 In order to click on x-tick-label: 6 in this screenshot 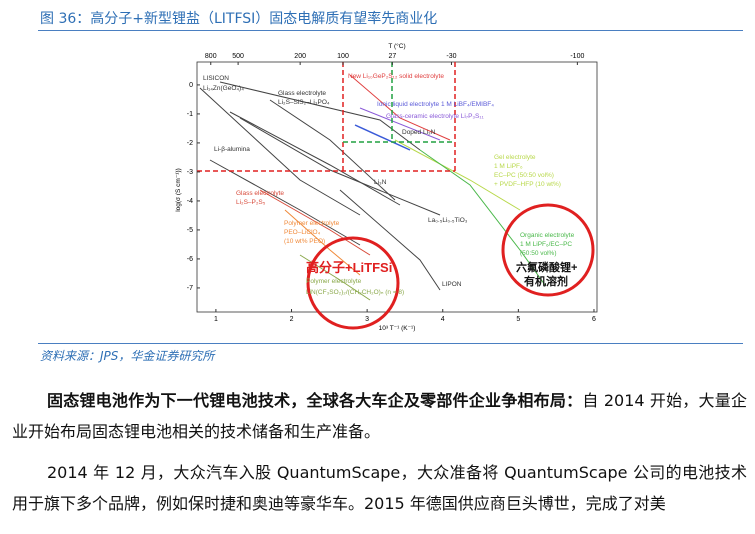, I will do `click(594, 319)`.